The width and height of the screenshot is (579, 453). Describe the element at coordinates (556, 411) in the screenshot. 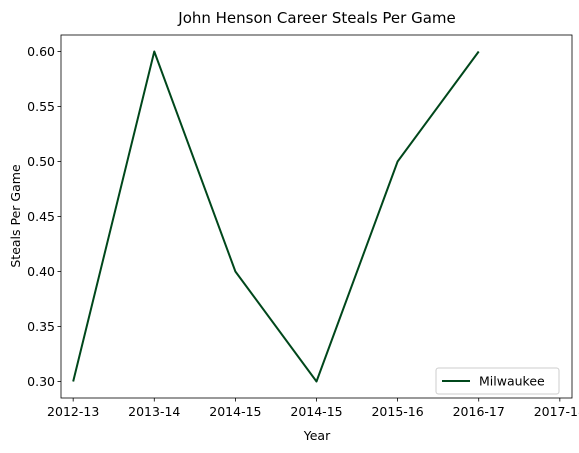

I see `x-tick-label-6: 2017-18` at that location.